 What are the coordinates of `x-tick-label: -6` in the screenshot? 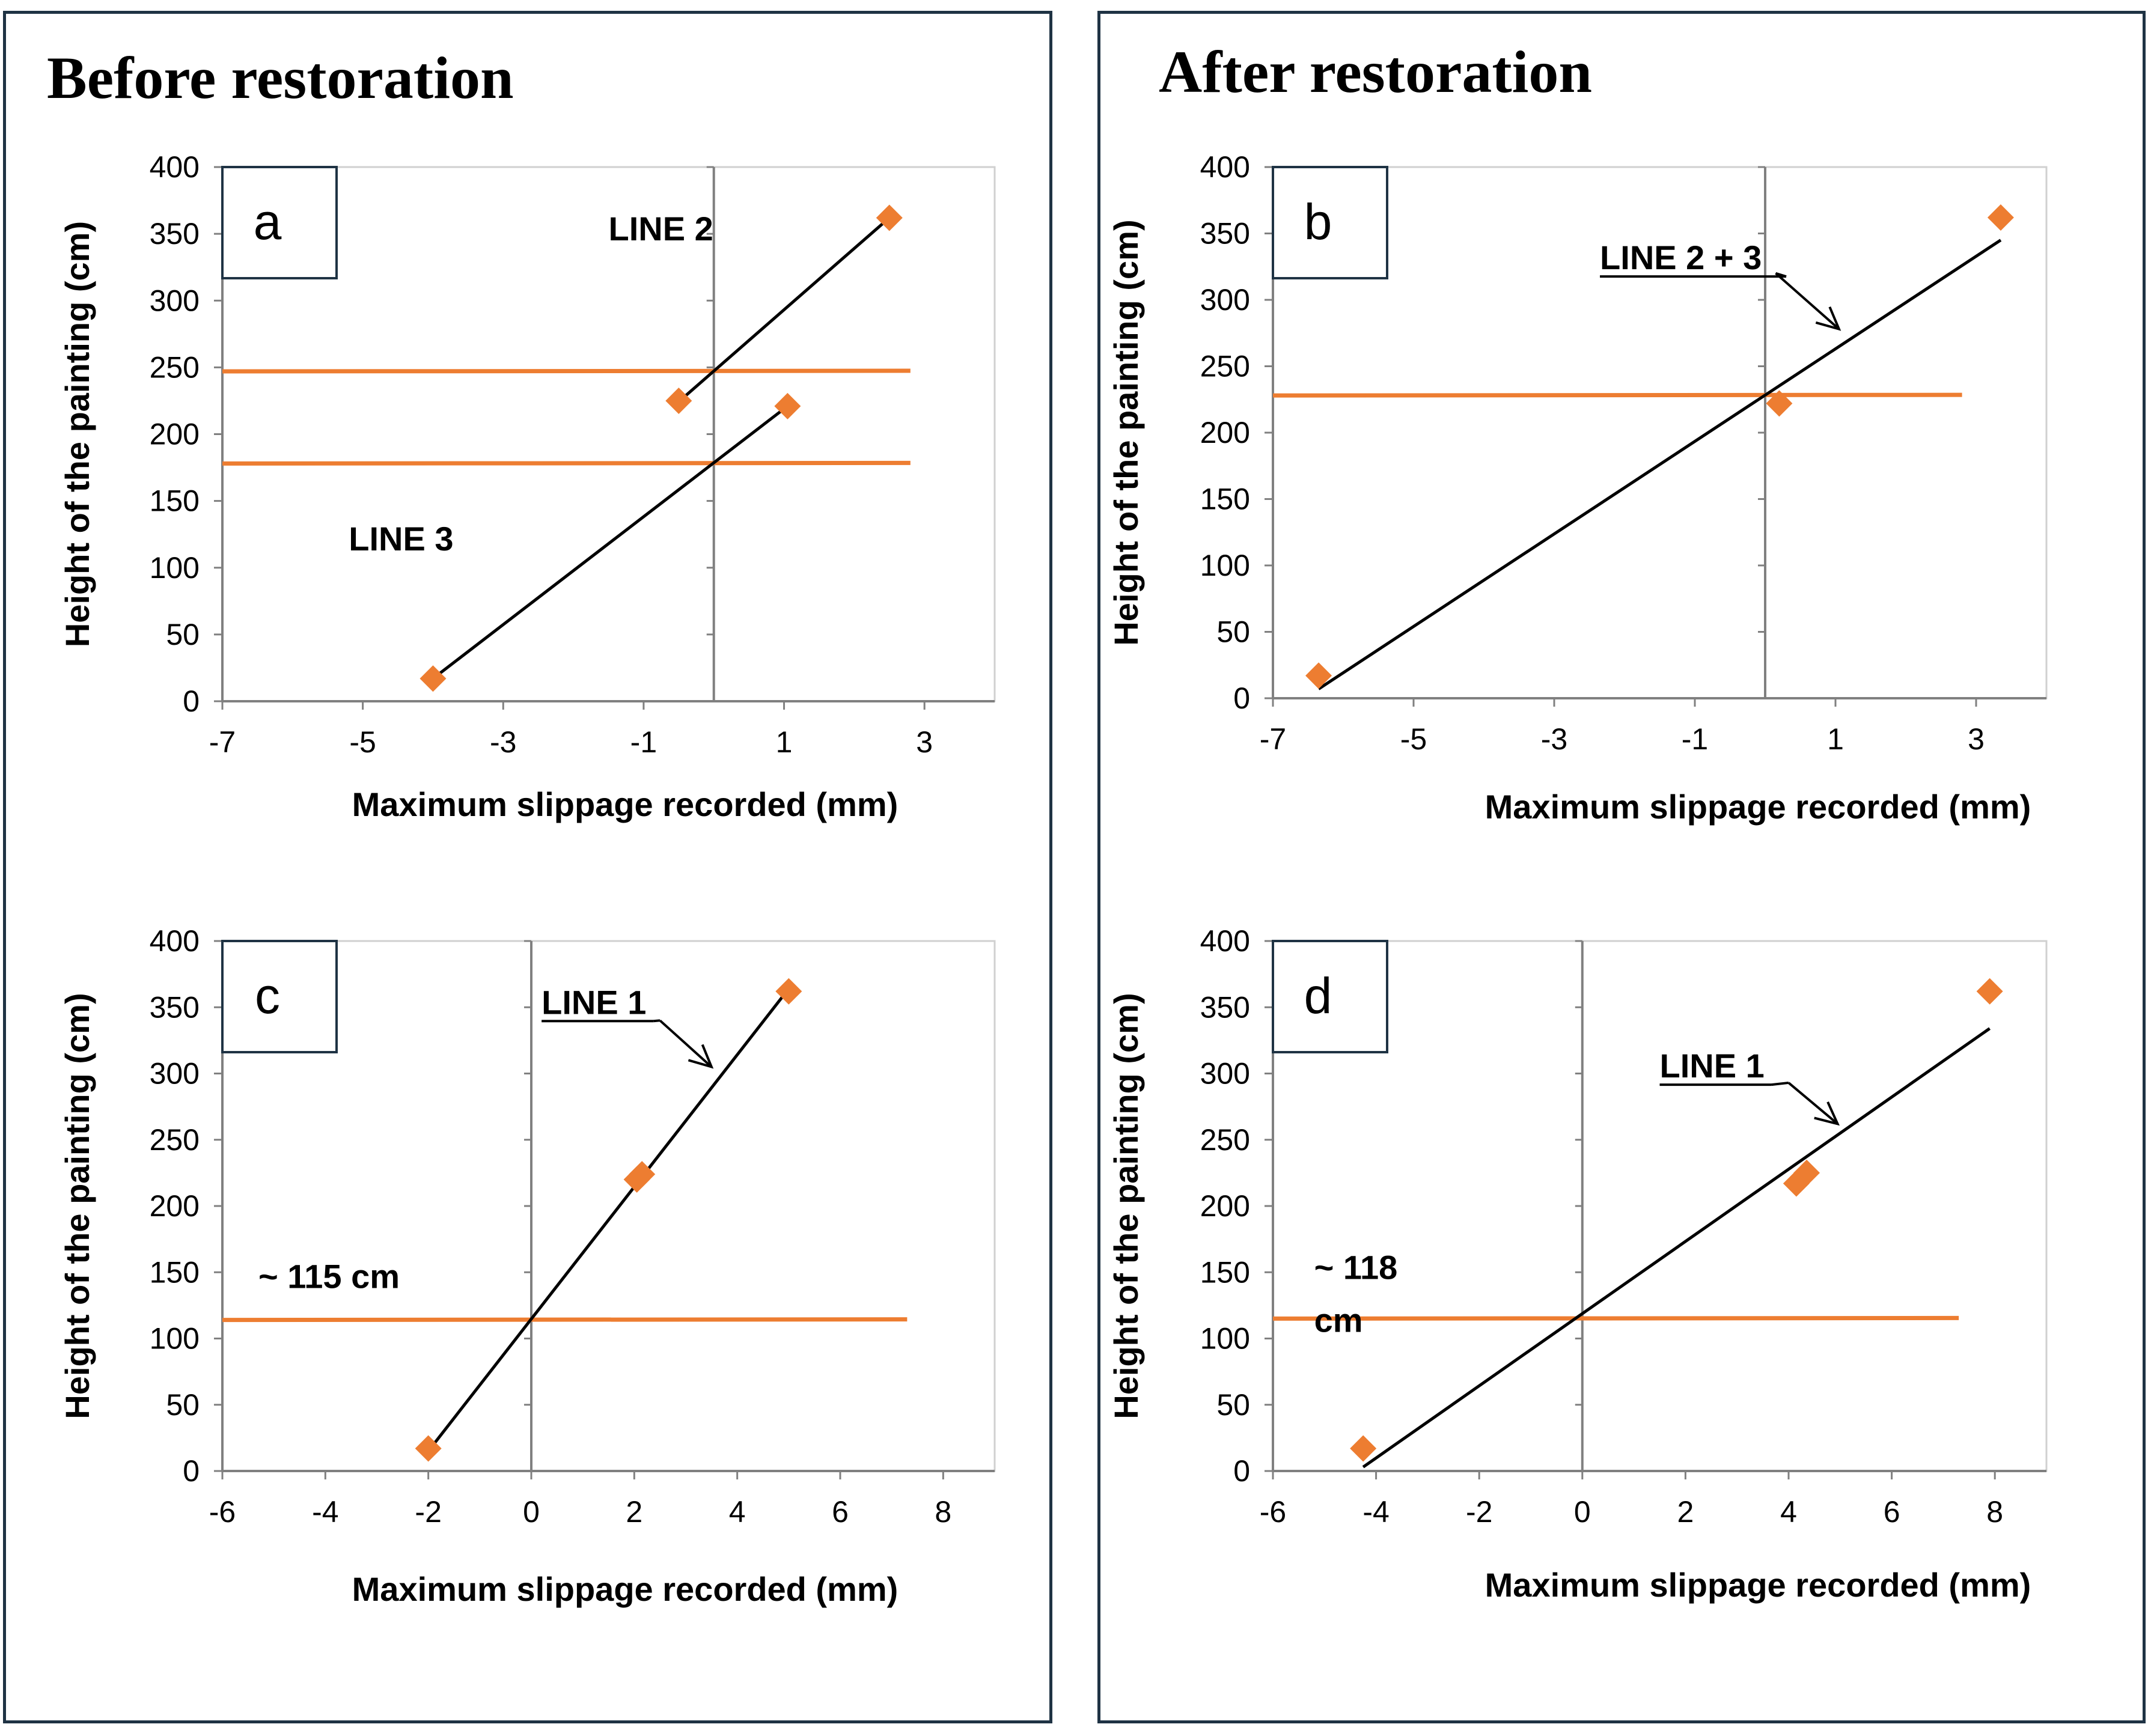 It's located at (222, 1512).